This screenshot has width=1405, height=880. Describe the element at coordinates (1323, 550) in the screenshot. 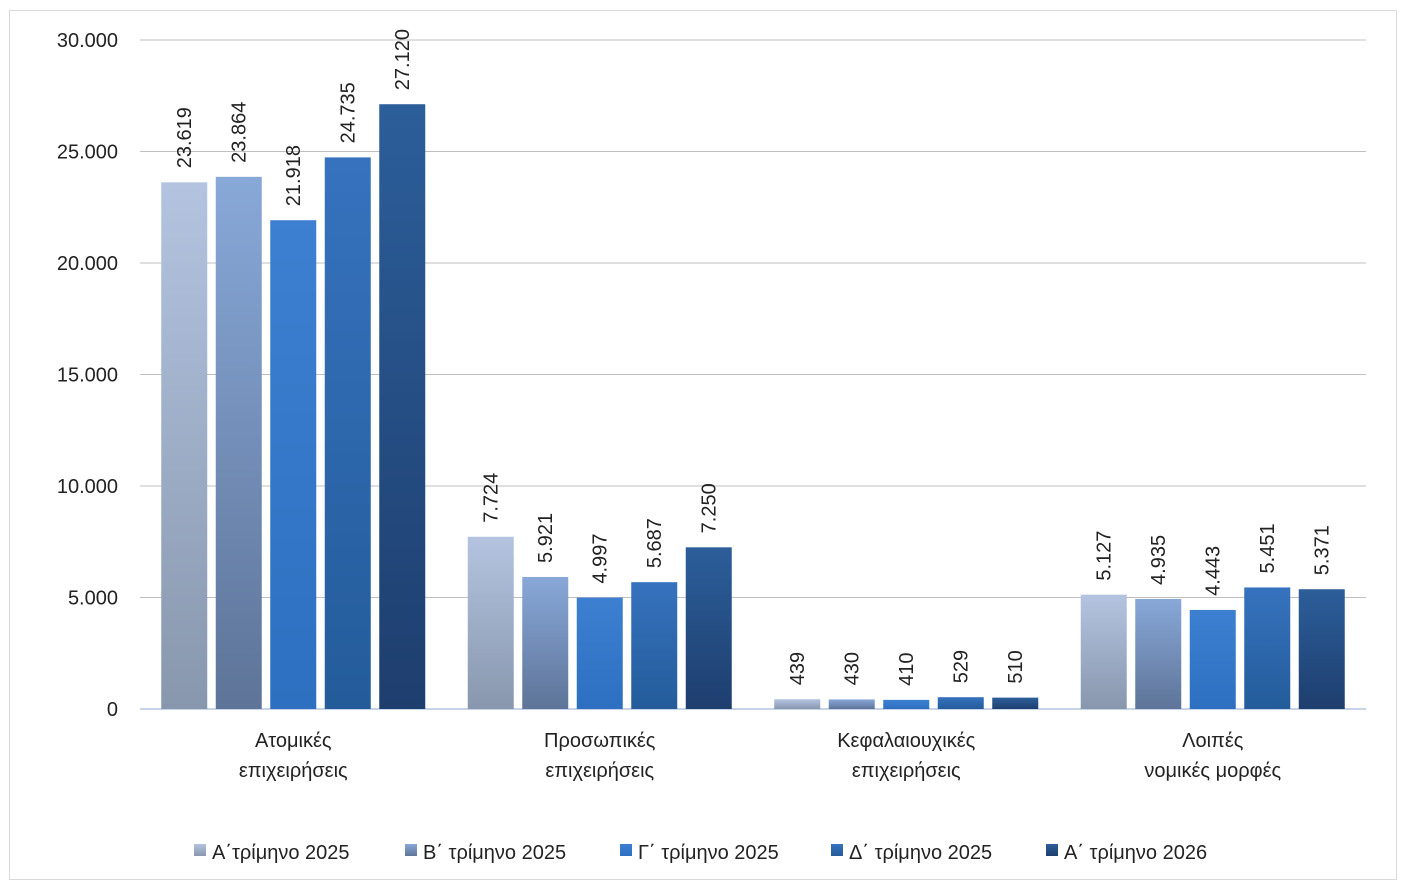

I see `data-label: 5.371` at that location.